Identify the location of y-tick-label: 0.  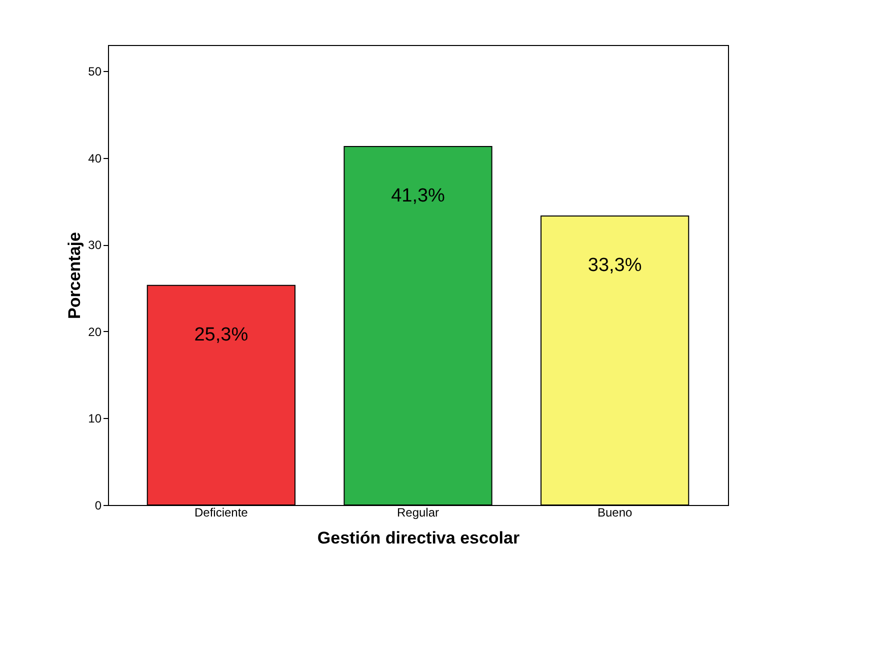
(98, 505).